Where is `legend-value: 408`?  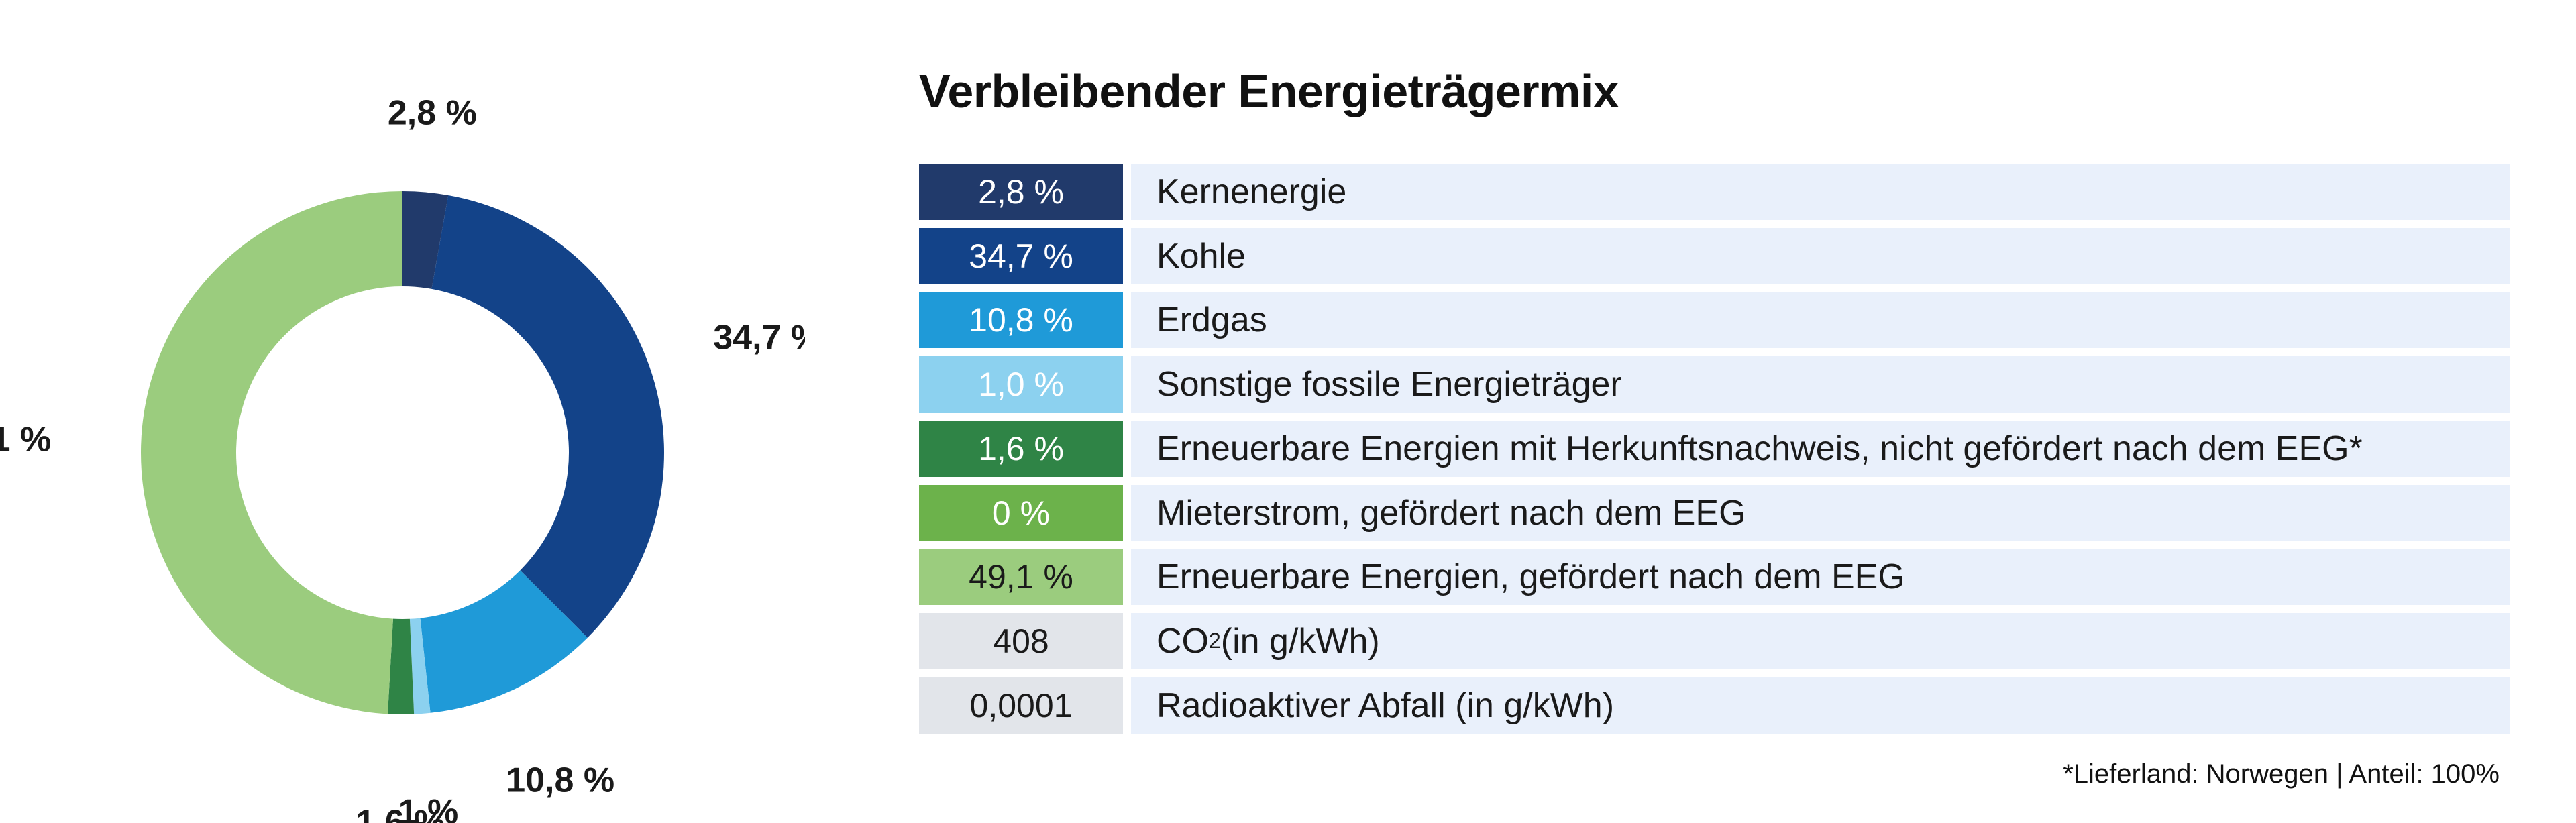 legend-value: 408 is located at coordinates (1021, 640).